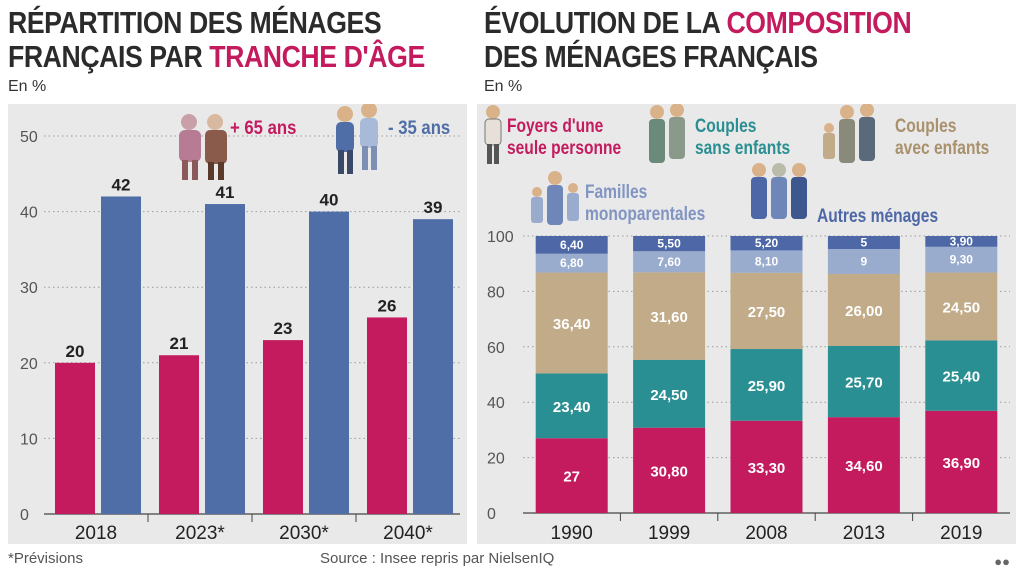 The width and height of the screenshot is (1024, 575). Describe the element at coordinates (29, 213) in the screenshot. I see `left-y-tick-label: 40` at that location.